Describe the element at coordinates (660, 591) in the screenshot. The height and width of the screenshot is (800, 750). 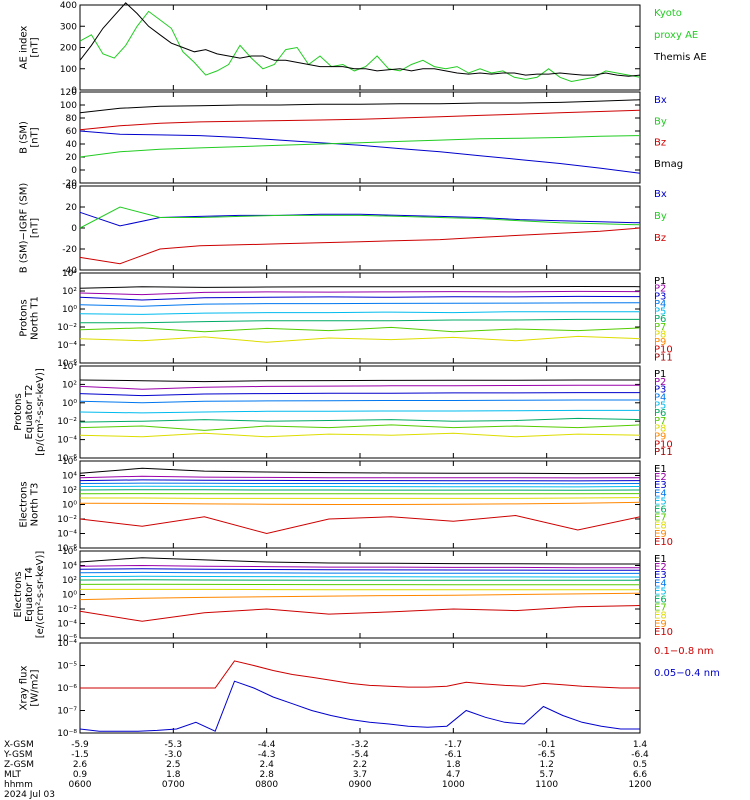
I see `legend-entry: E5` at that location.